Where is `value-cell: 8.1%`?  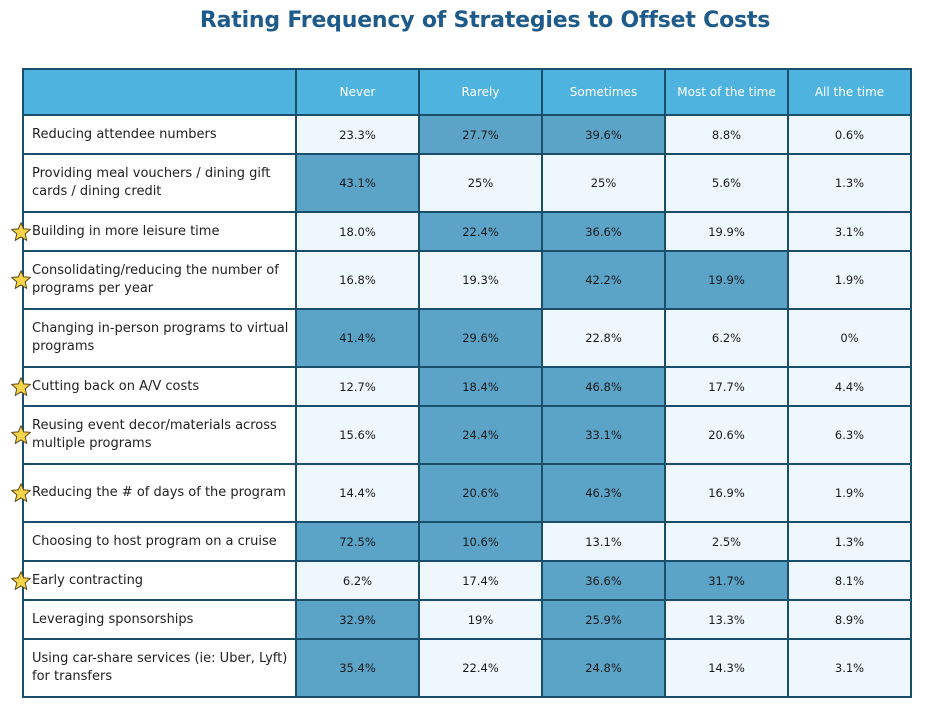 value-cell: 8.1% is located at coordinates (849, 580).